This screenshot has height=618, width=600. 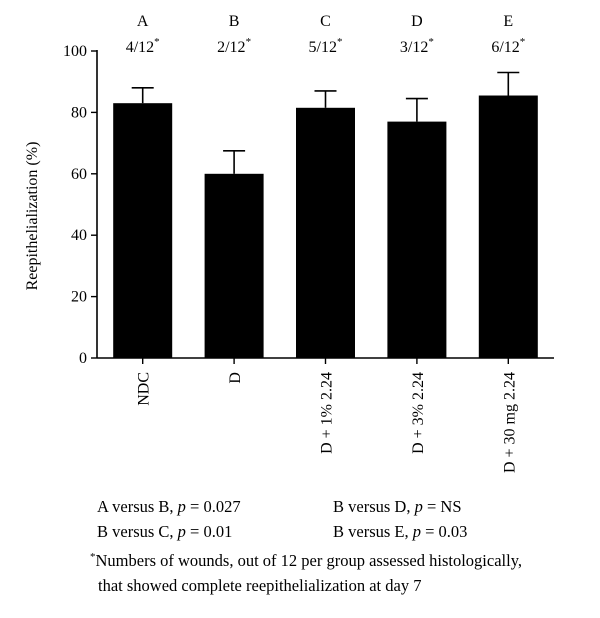 I want to click on comparison-pair: B versus C,, so click(x=135, y=531).